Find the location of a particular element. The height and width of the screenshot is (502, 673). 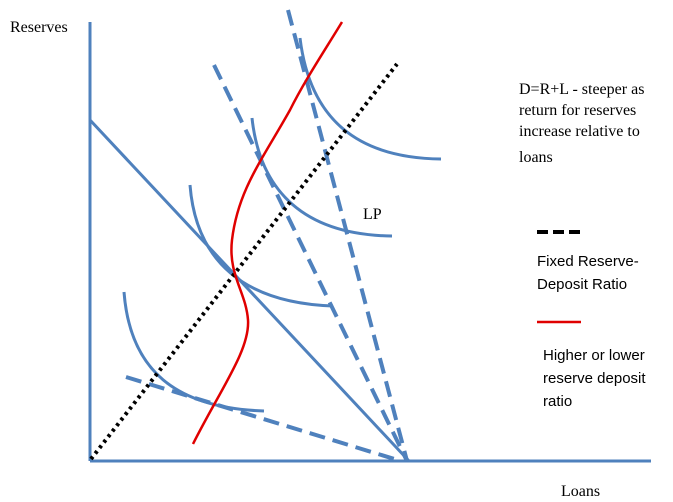

annotation-line-2: return for reserves is located at coordinates (577, 110).